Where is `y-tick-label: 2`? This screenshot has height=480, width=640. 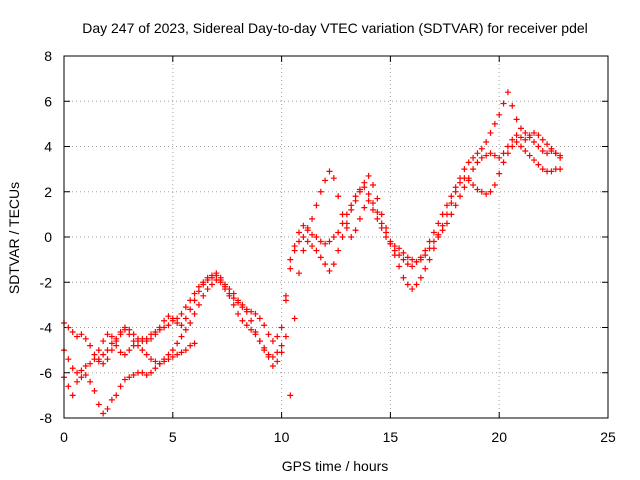
y-tick-label: 2 is located at coordinates (48, 192).